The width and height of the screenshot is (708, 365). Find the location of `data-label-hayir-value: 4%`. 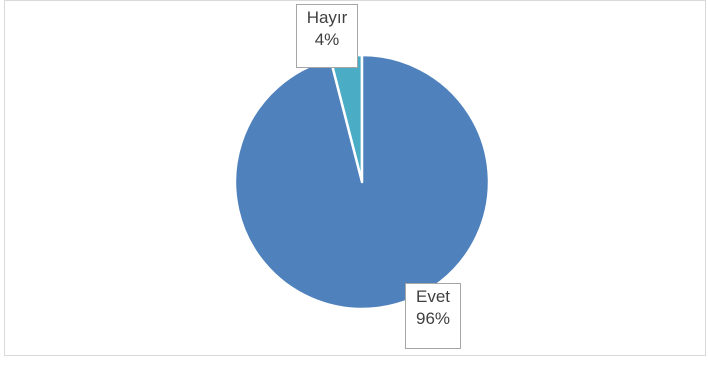

data-label-hayir-value: 4% is located at coordinates (327, 39).